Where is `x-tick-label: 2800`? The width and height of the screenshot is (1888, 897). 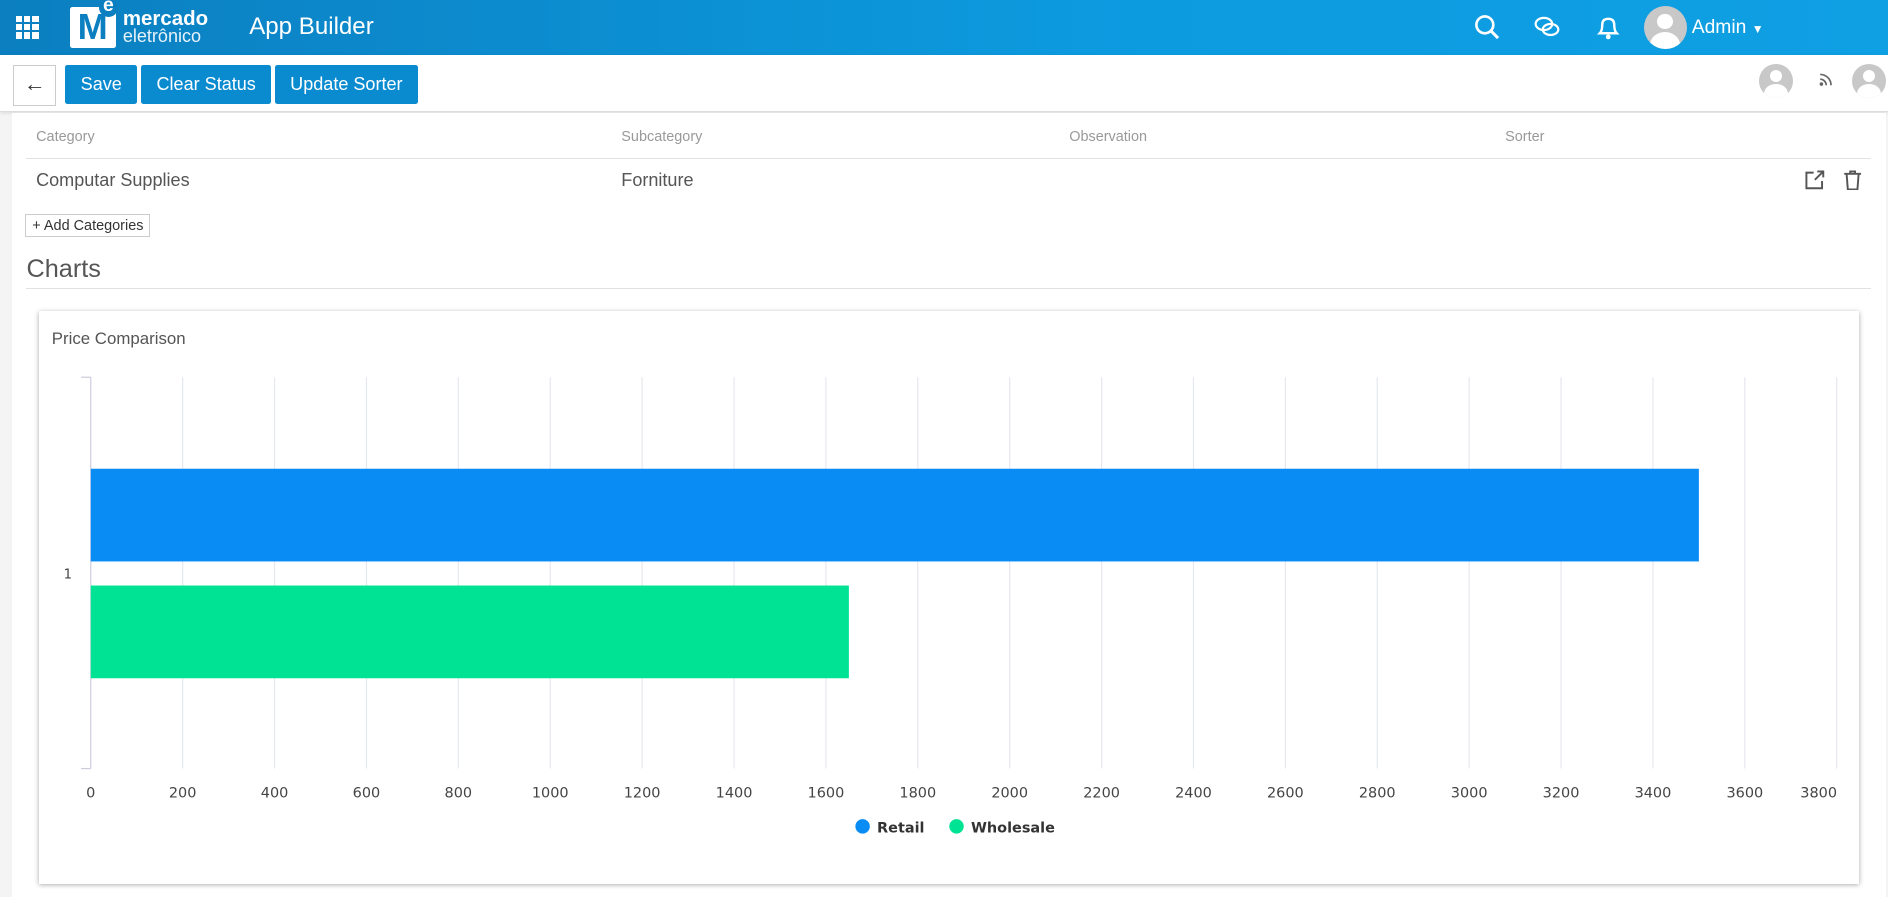
x-tick-label: 2800 is located at coordinates (1376, 793).